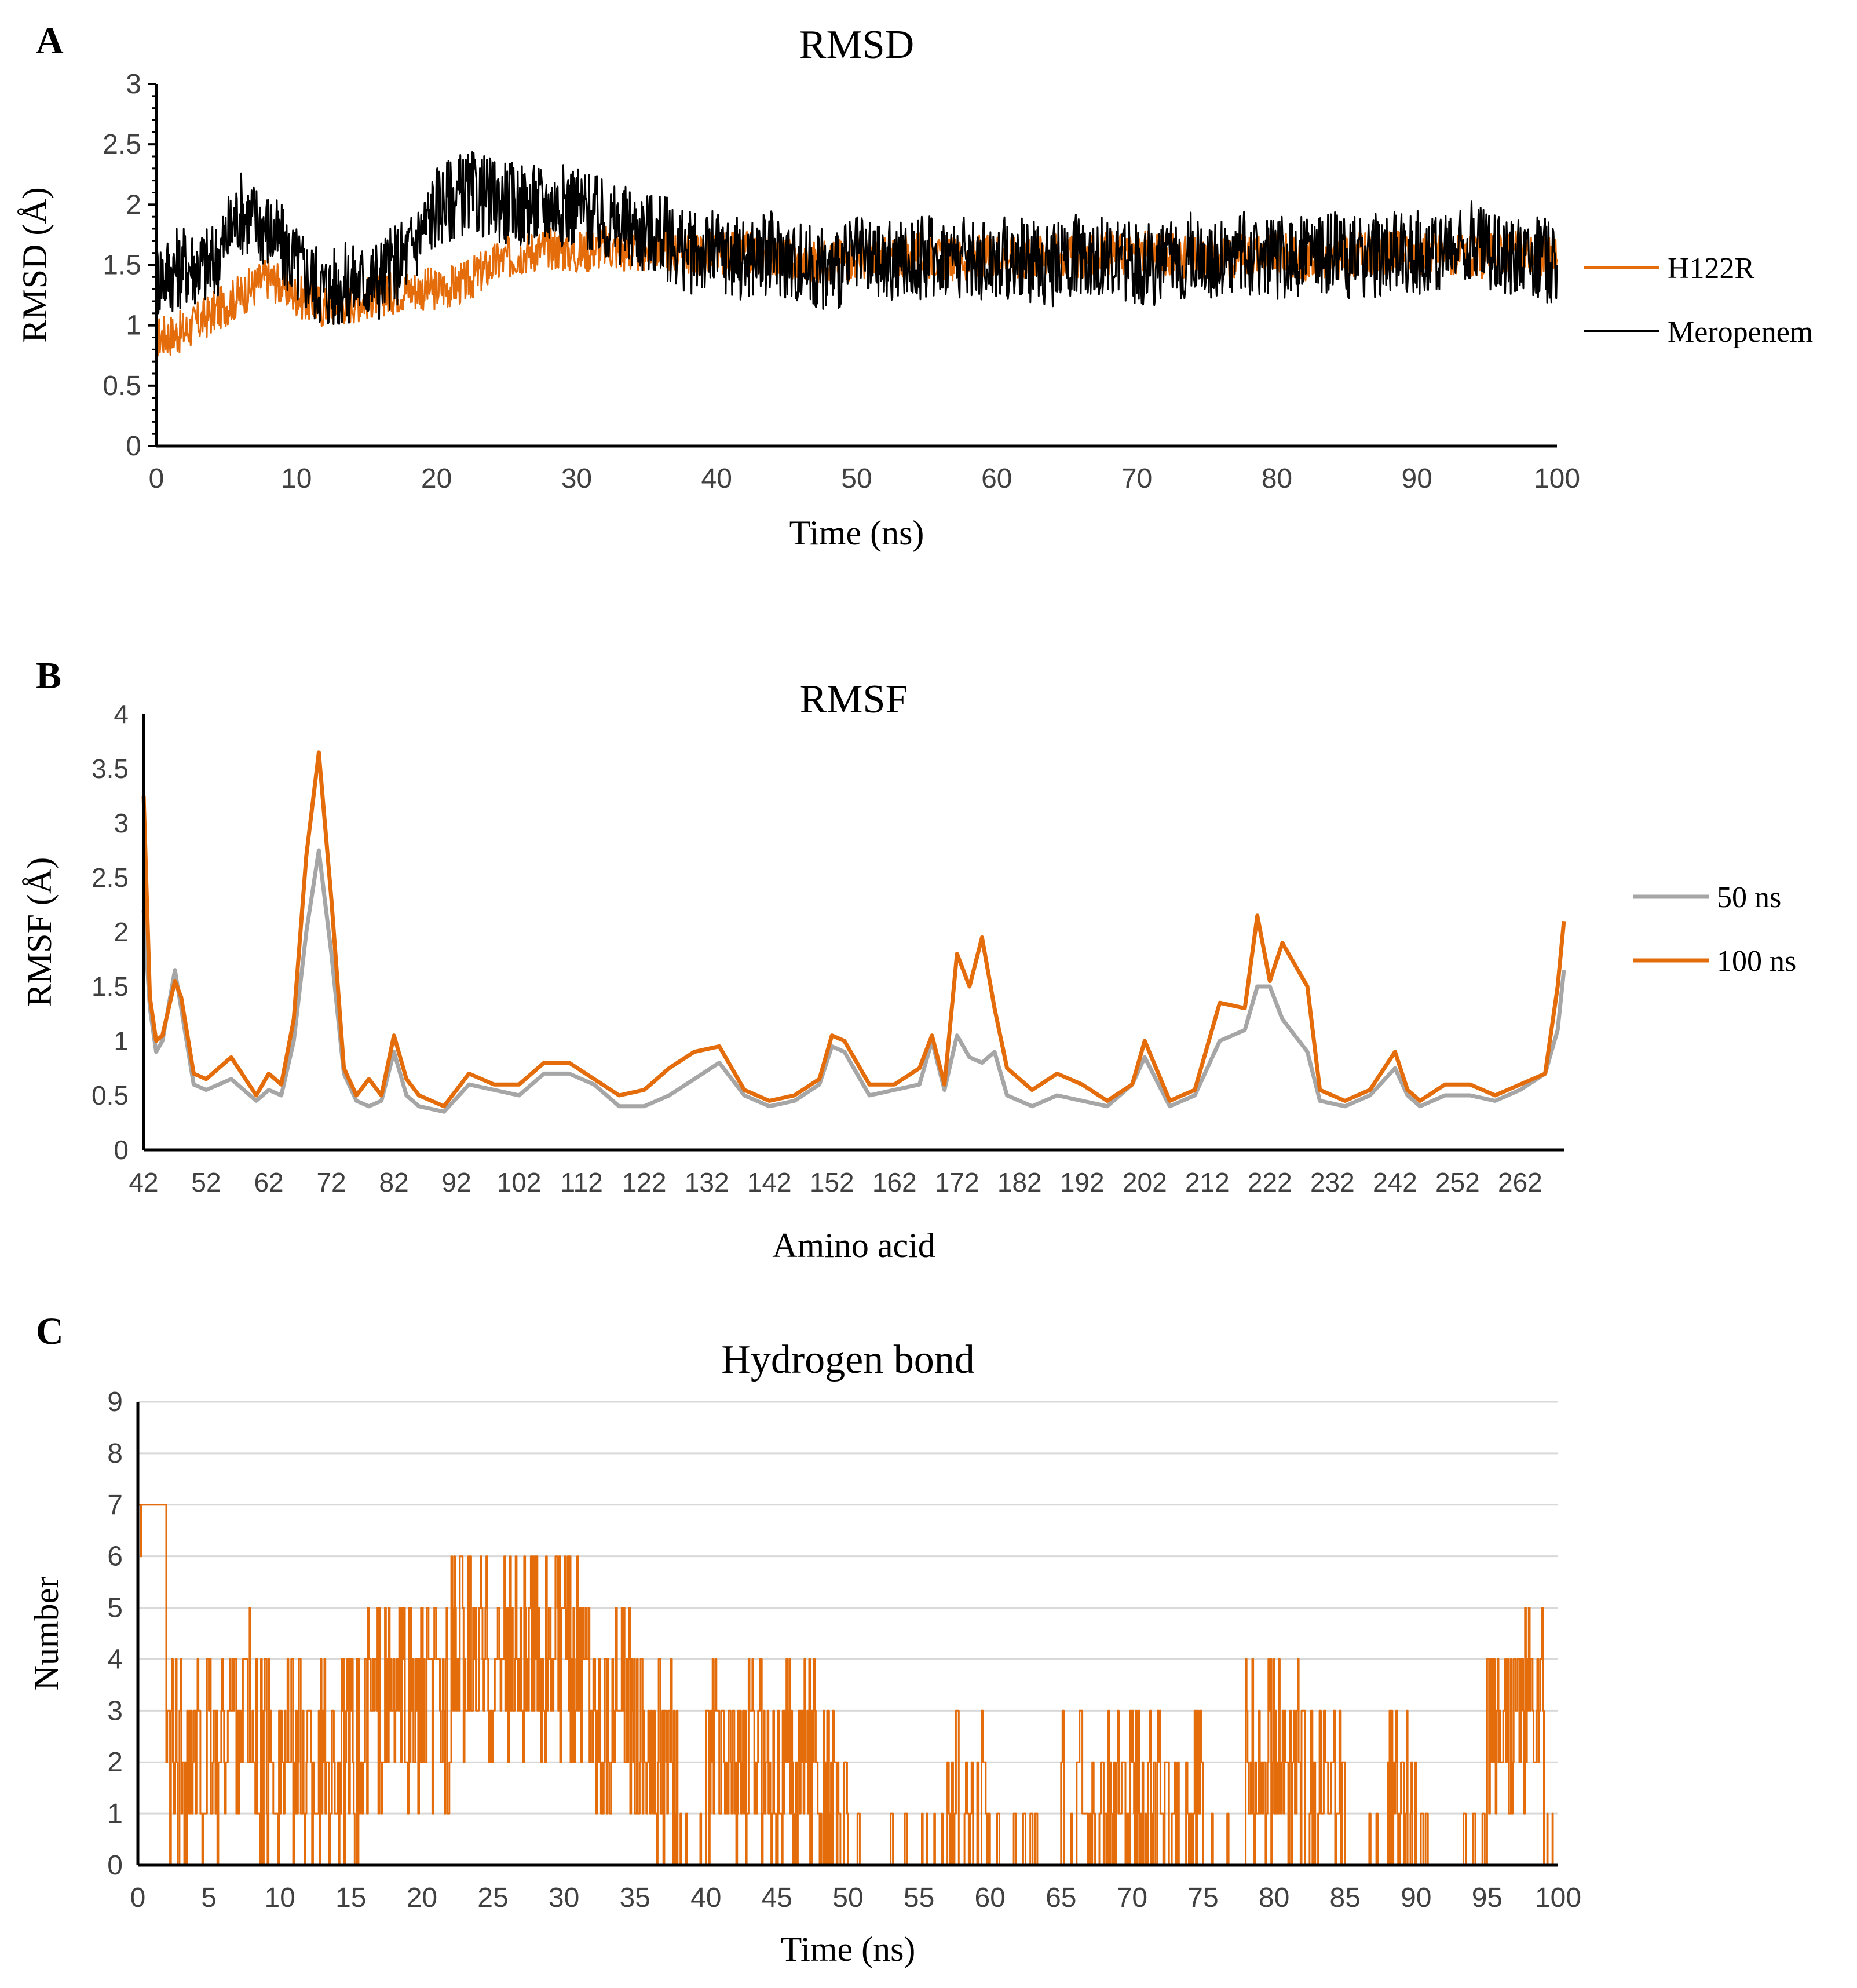  What do you see at coordinates (1345, 1898) in the screenshot?
I see `x-tick-label: 85` at bounding box center [1345, 1898].